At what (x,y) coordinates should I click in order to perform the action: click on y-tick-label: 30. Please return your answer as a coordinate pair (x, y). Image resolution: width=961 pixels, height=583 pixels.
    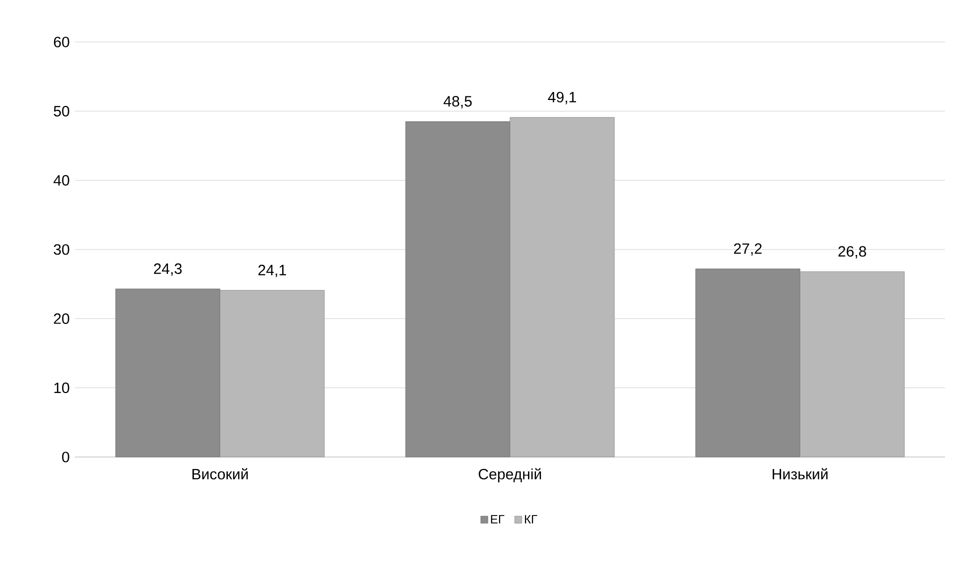
    Looking at the image, I should click on (62, 249).